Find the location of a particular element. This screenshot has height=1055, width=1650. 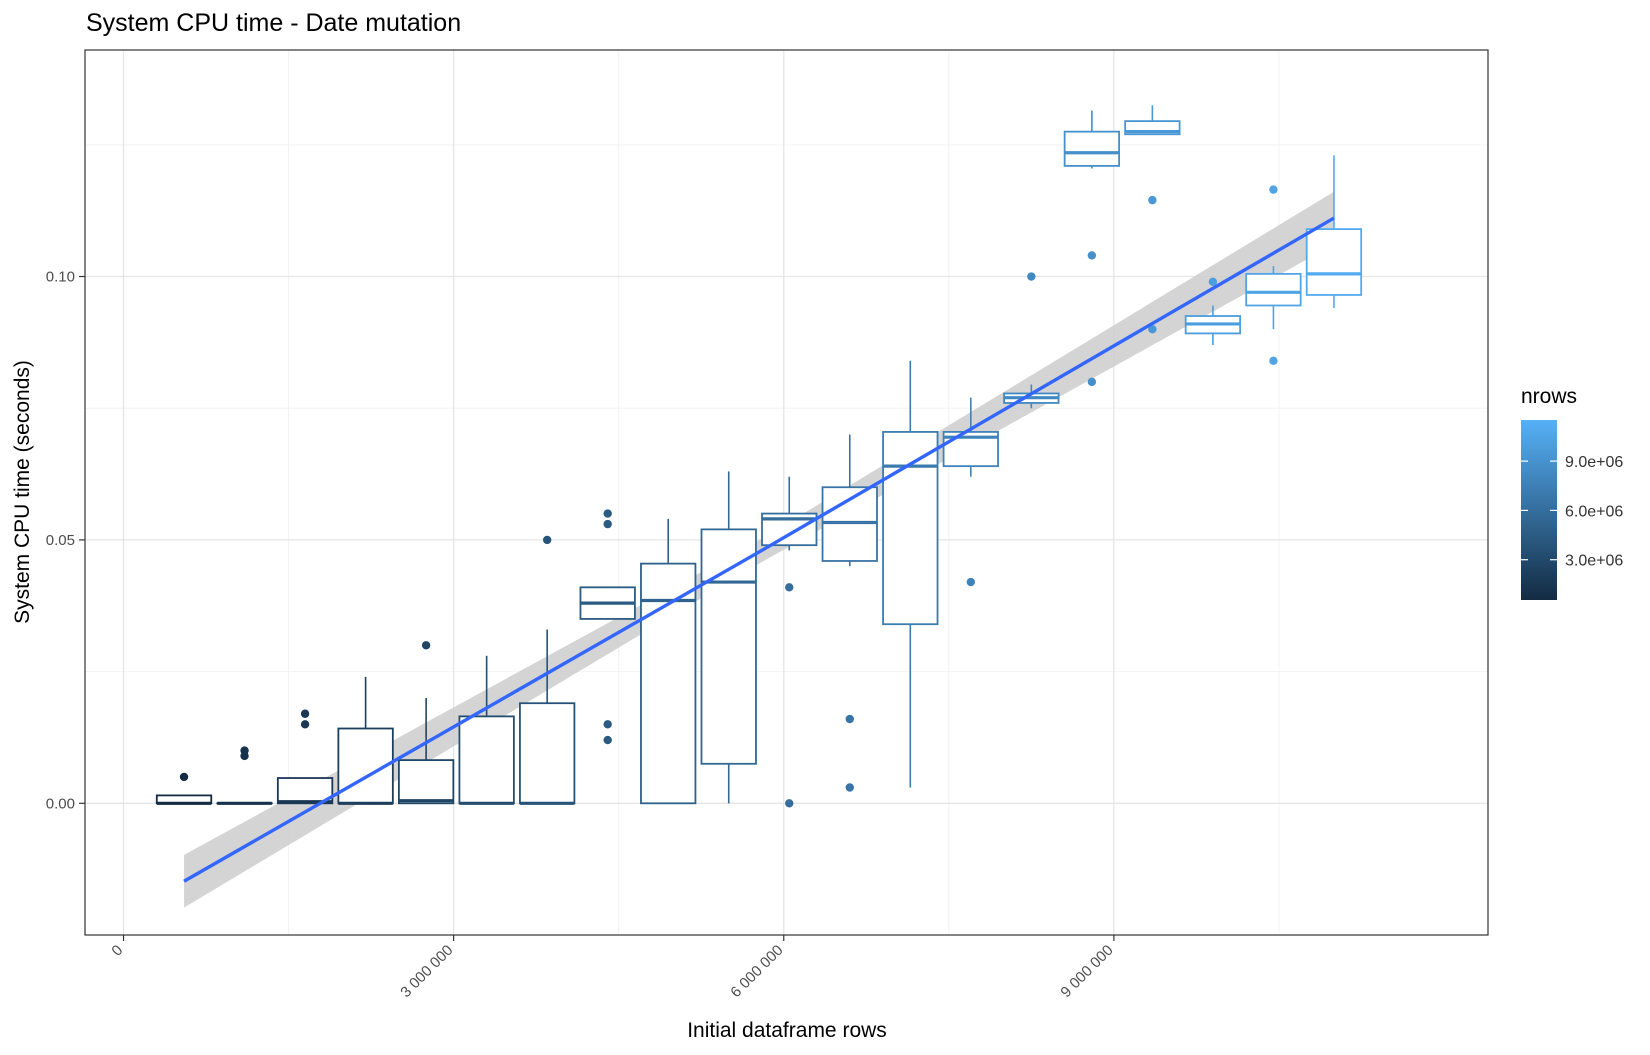

x-tick-label: 3 000 000 is located at coordinates (426, 971).